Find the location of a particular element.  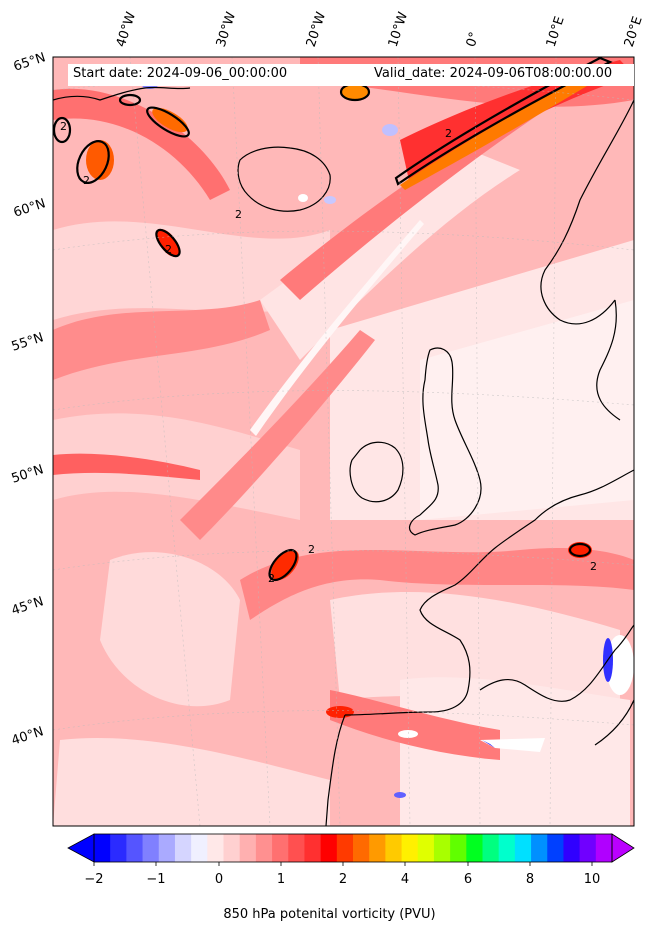

start-date: Start date: 2024-09-06_00:00:00 is located at coordinates (180, 73).